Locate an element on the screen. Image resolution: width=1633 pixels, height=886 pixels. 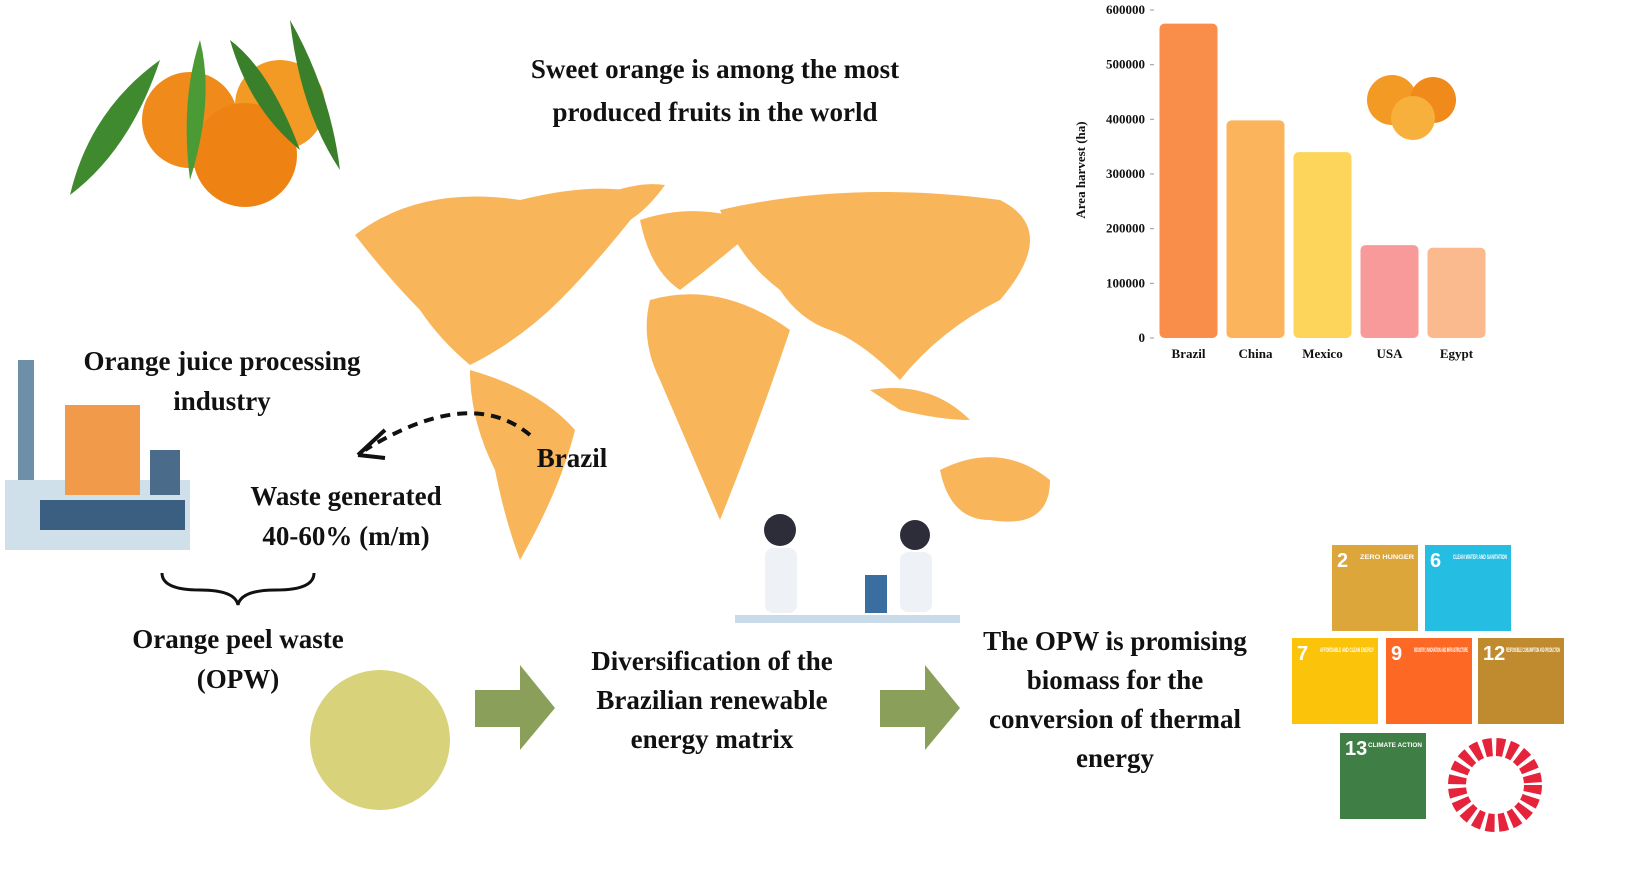
sdg-number: 7 is located at coordinates (1302, 654).